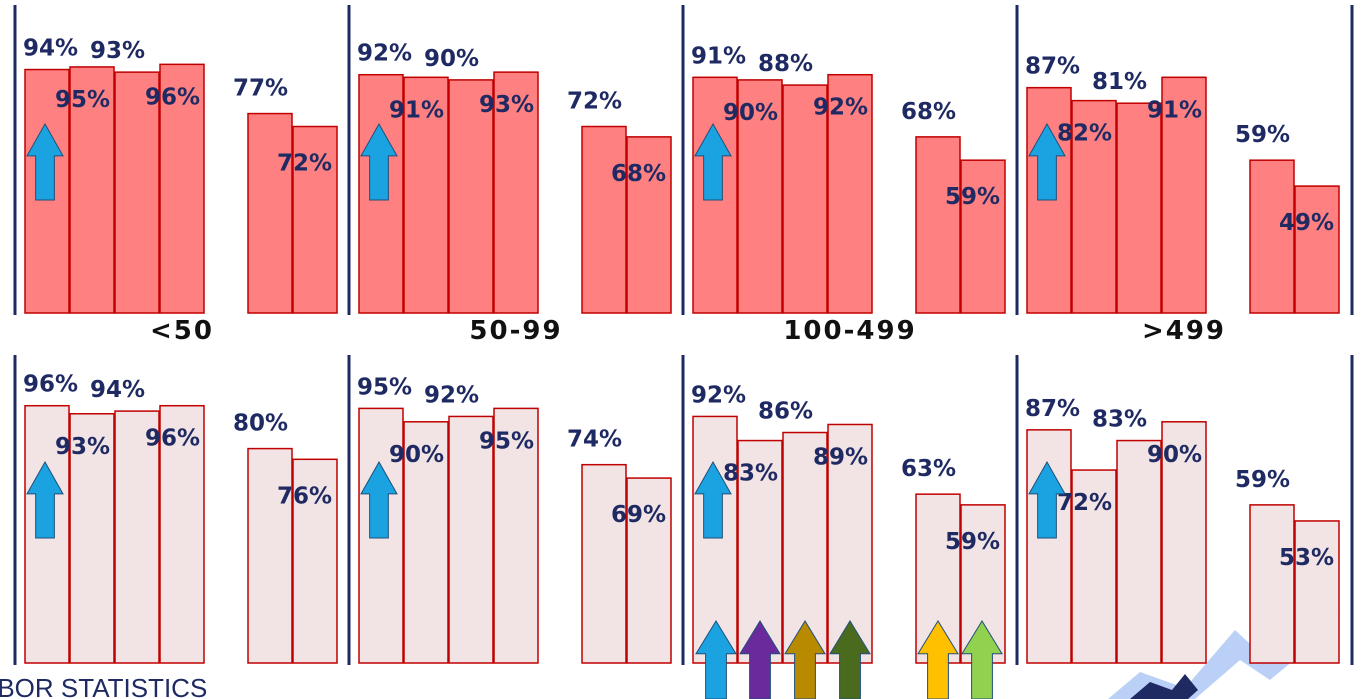 Image resolution: width=1365 pixels, height=699 pixels. I want to click on watermark, so click(1224, 645).